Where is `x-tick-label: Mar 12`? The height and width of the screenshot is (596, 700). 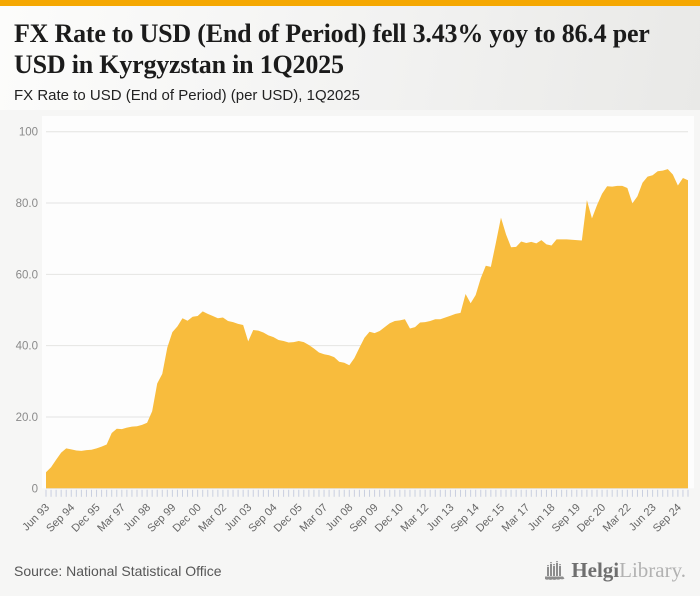
x-tick-label: Mar 12 is located at coordinates (415, 518).